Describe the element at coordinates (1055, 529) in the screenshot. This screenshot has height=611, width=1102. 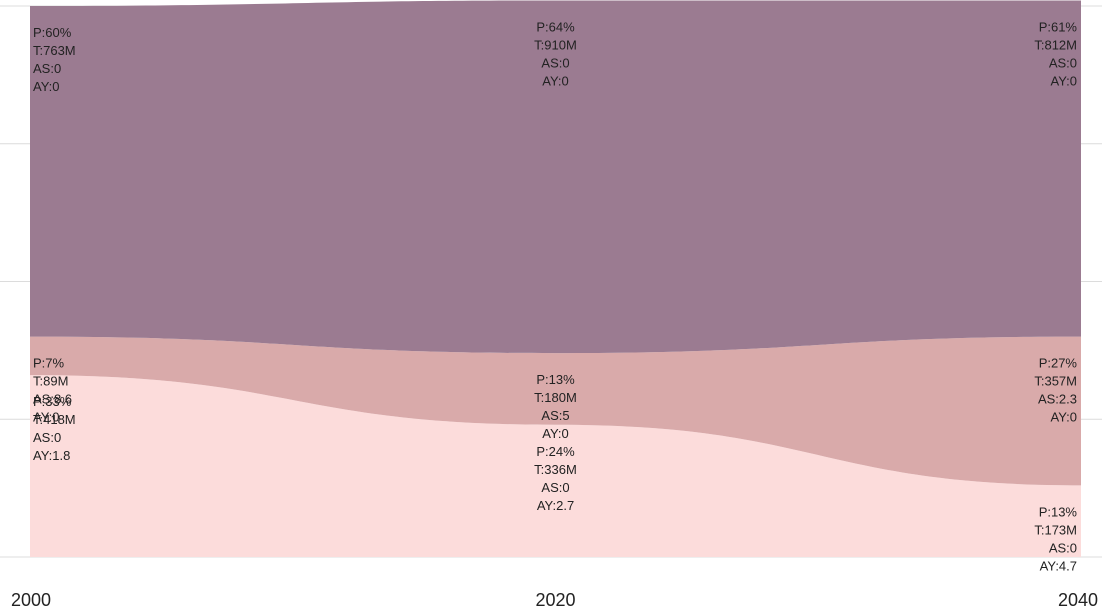
I see `data-label: T:173M` at that location.